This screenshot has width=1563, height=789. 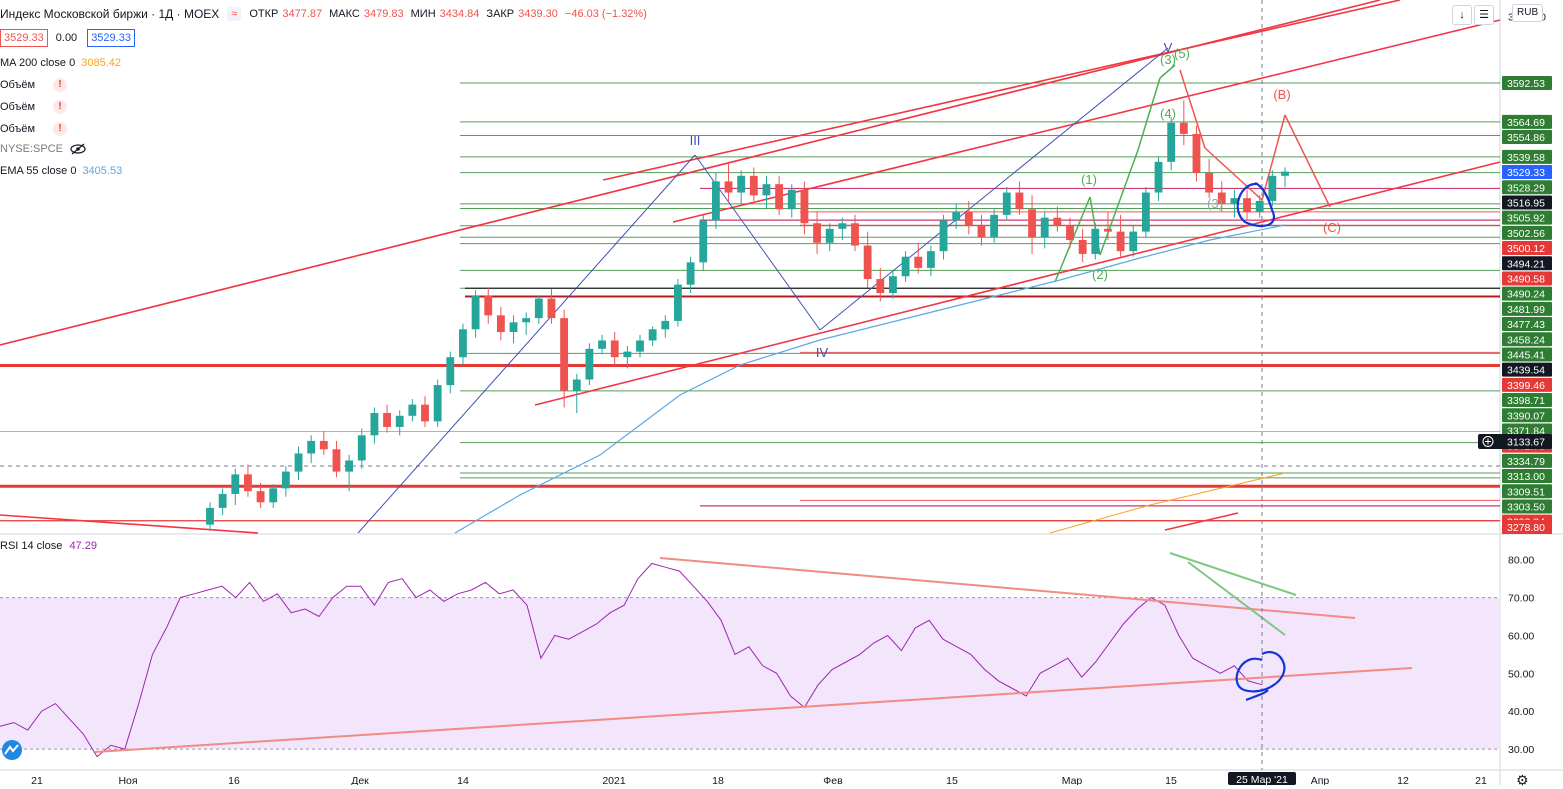 I want to click on price-label: 3334.79, so click(x=1527, y=460).